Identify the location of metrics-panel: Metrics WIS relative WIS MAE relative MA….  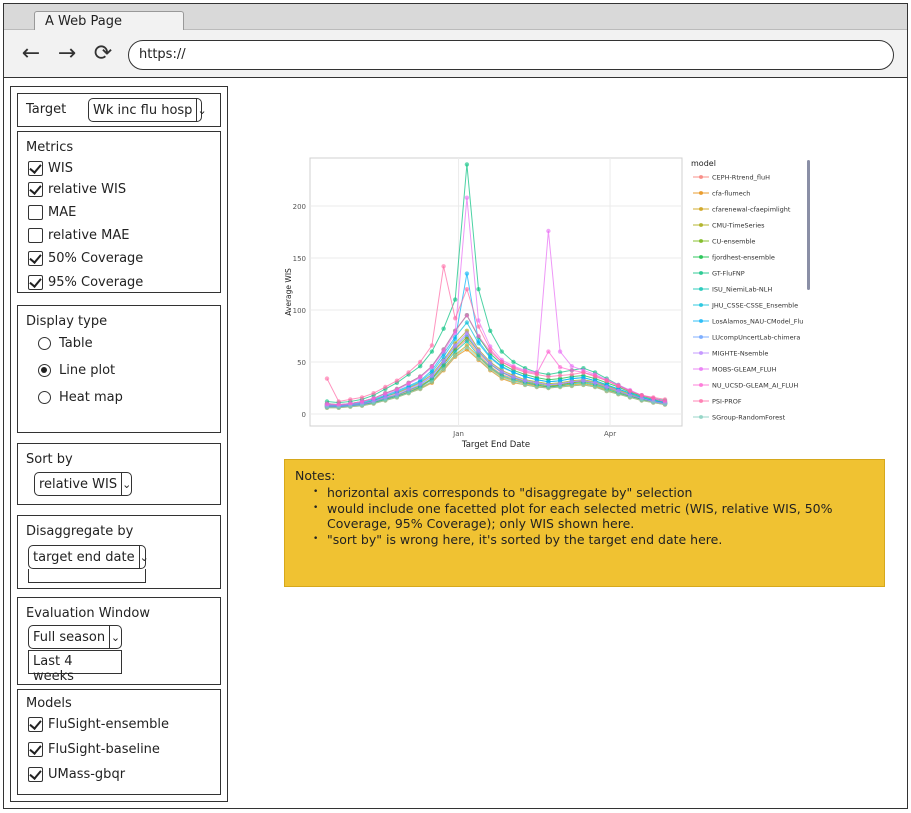
(119, 212).